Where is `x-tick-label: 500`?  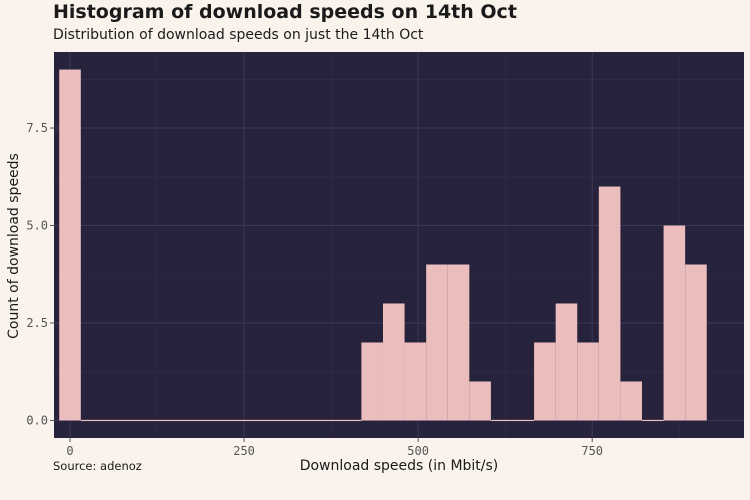 x-tick-label: 500 is located at coordinates (418, 451).